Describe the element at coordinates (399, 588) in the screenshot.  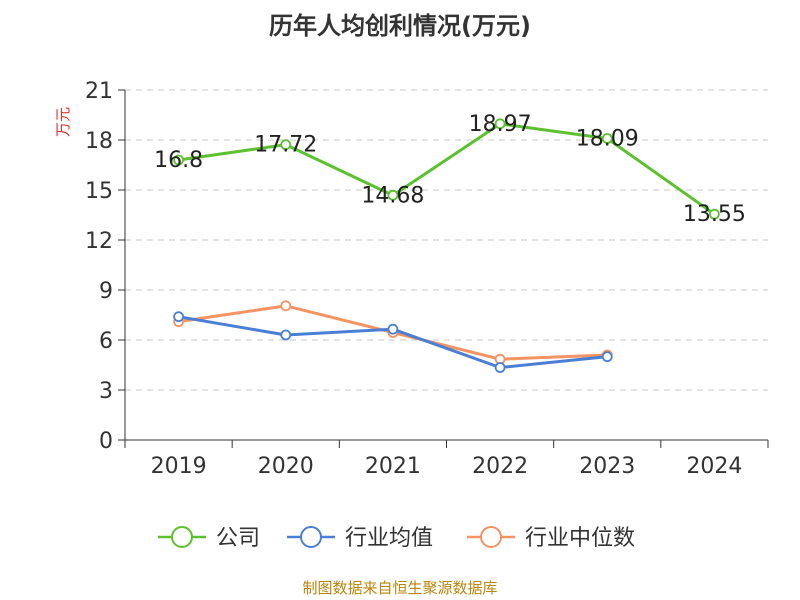
I see `source-note: 制图数据来自恒生聚源数据库` at that location.